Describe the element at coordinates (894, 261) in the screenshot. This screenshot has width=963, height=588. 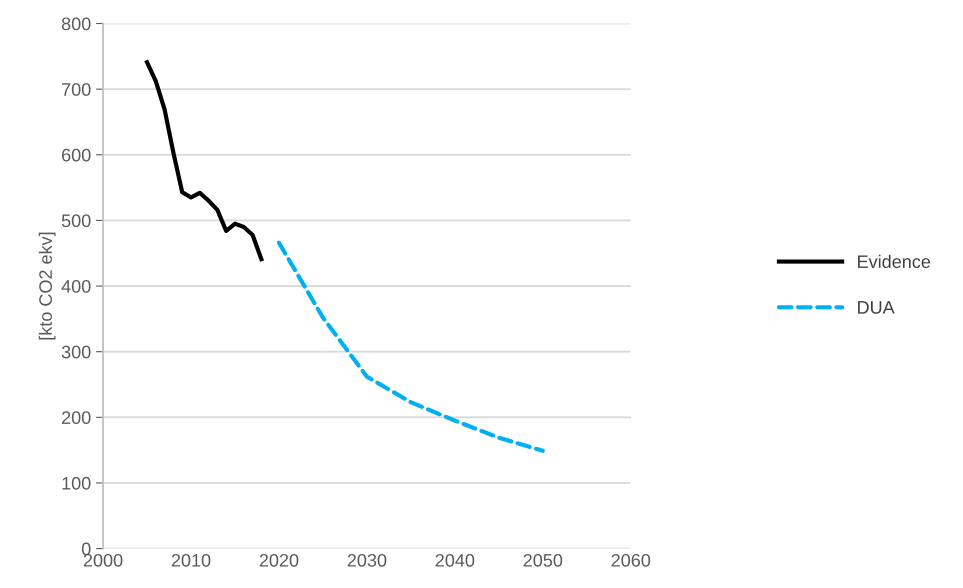
I see `legend-label: Evidence` at that location.